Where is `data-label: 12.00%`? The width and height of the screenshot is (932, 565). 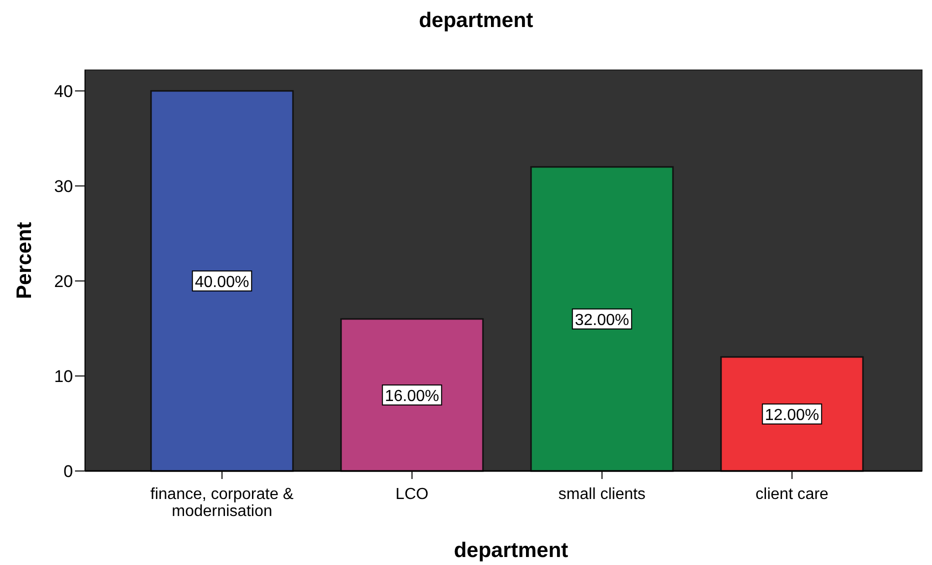 data-label: 12.00% is located at coordinates (792, 415).